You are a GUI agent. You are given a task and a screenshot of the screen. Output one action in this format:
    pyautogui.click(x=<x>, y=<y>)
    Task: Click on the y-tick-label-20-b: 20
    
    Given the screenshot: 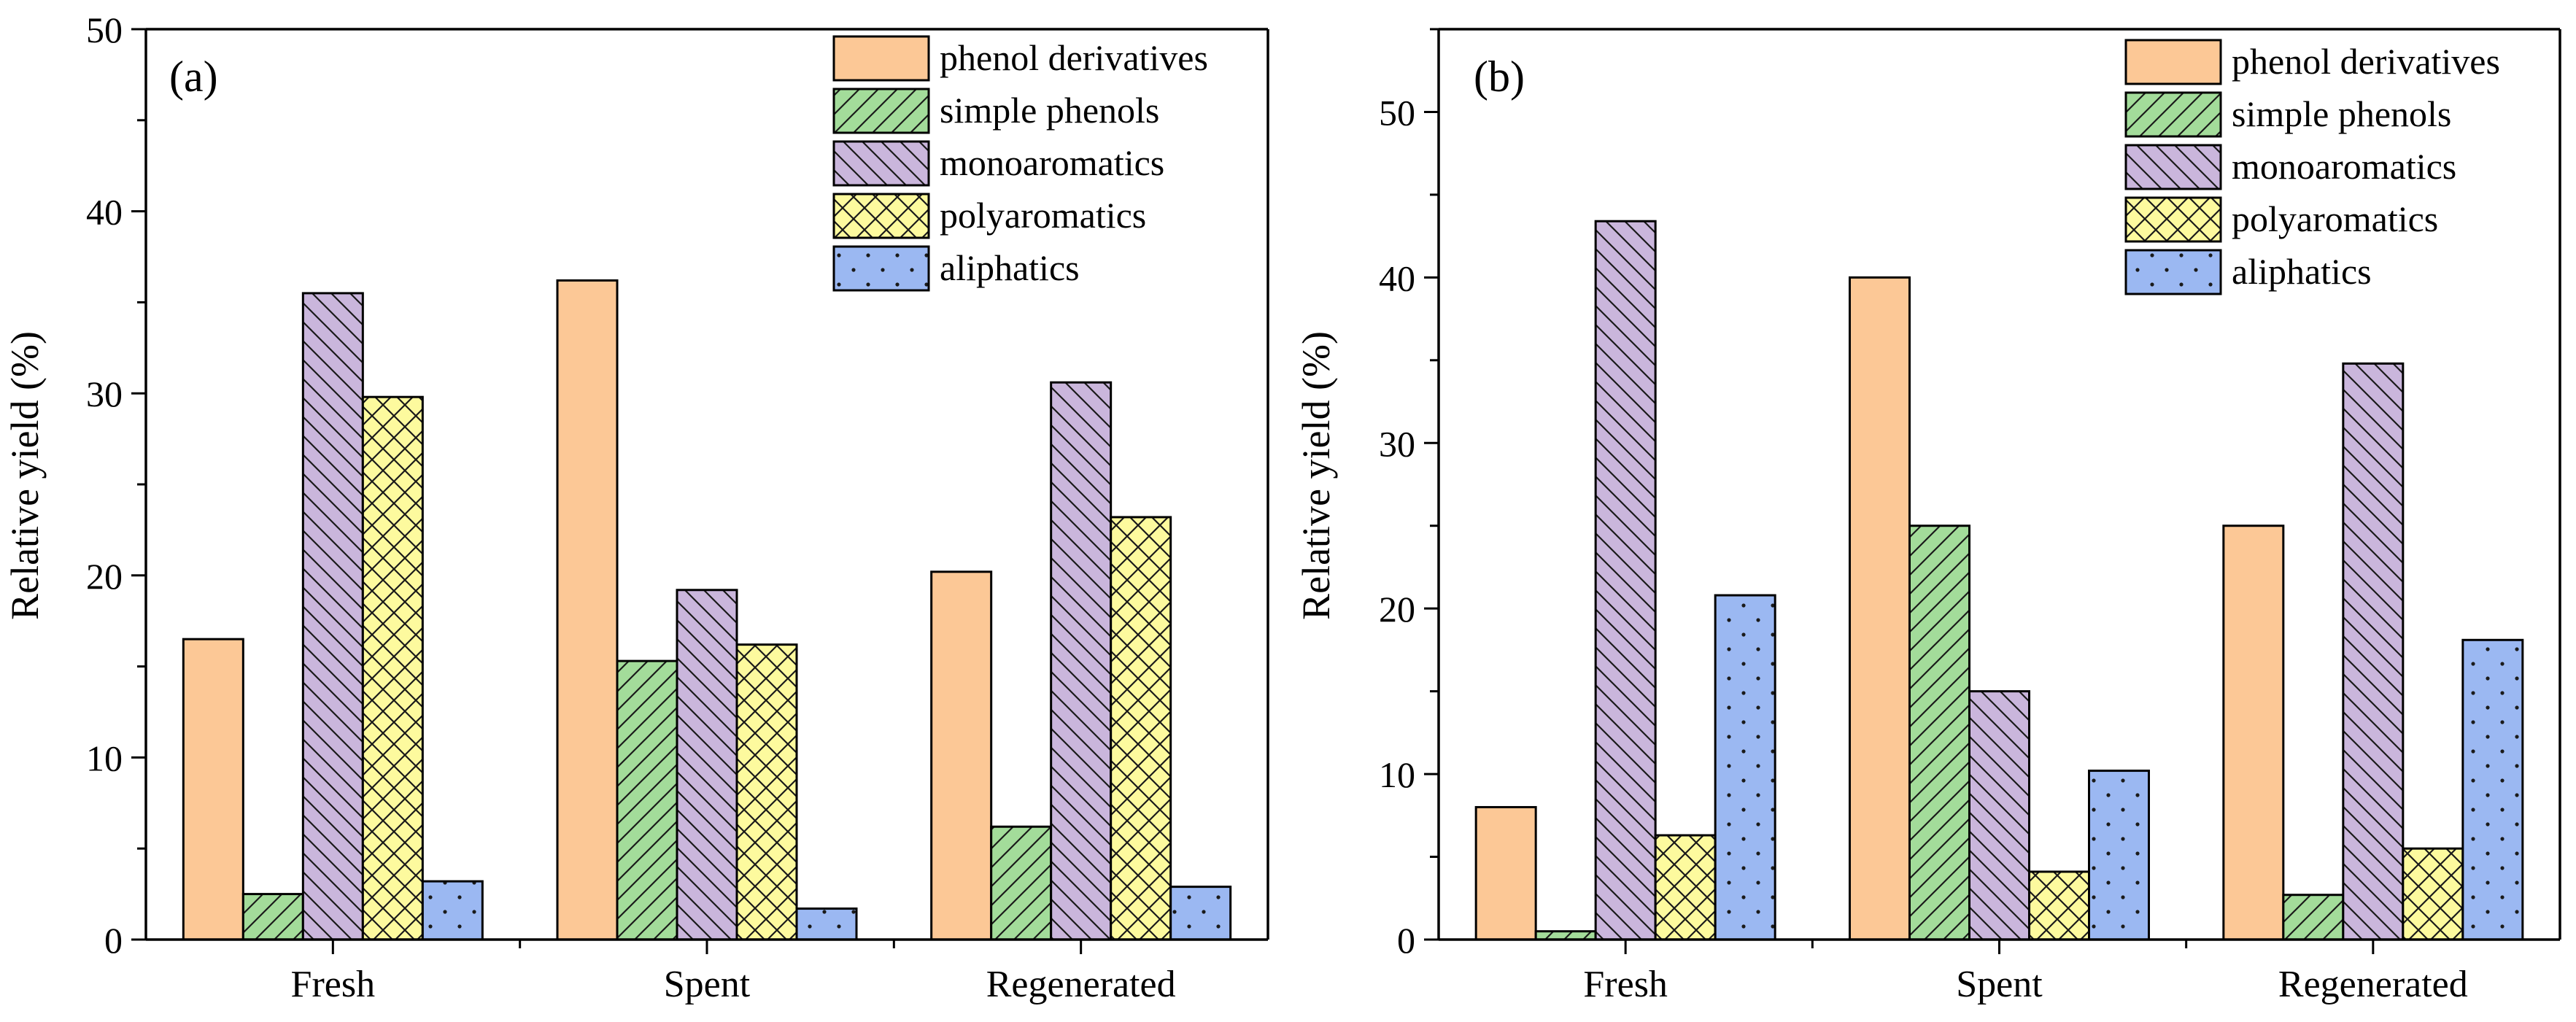 What is the action you would take?
    pyautogui.click(x=1397, y=609)
    